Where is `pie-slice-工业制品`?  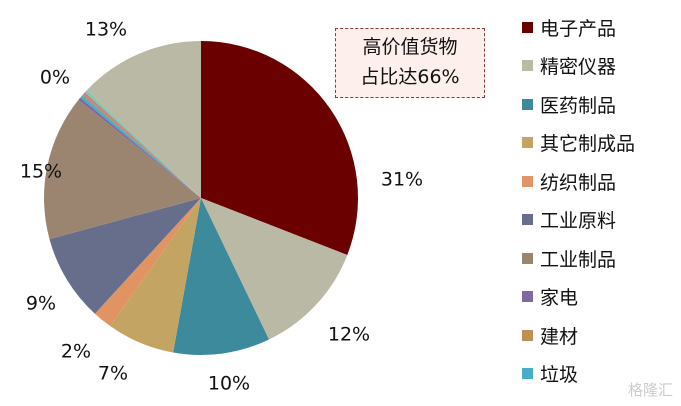
pie-slice-工业制品 is located at coordinates (122, 169).